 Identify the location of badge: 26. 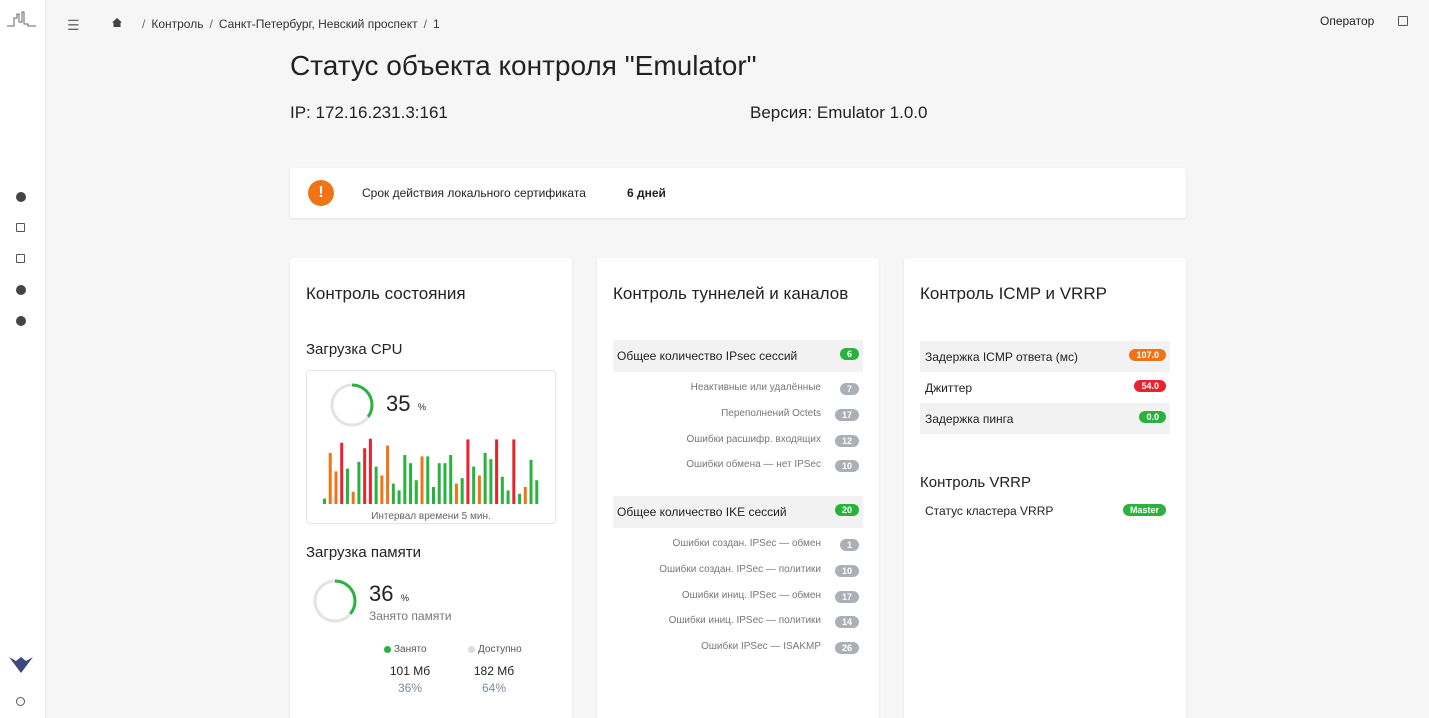
(846, 648).